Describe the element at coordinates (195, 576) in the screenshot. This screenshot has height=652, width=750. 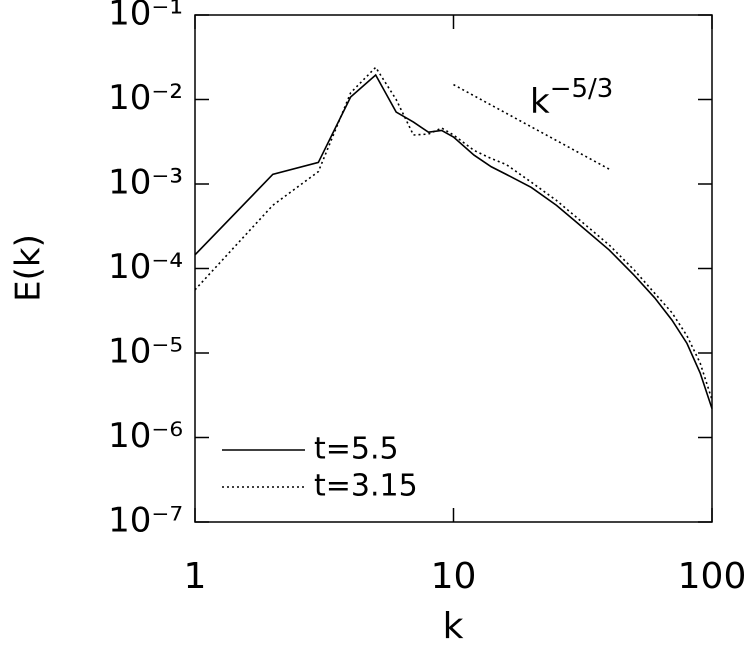
I see `x-tick-label: 1` at that location.